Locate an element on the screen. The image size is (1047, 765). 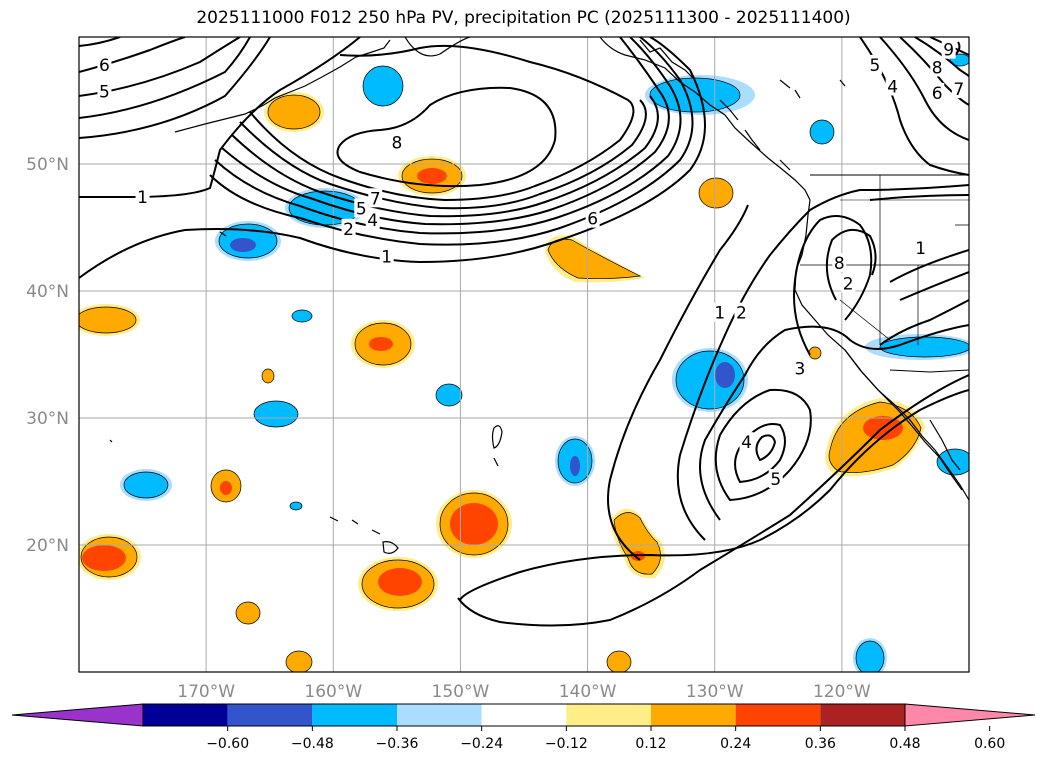
pv-contour-label: 9 is located at coordinates (948, 51).